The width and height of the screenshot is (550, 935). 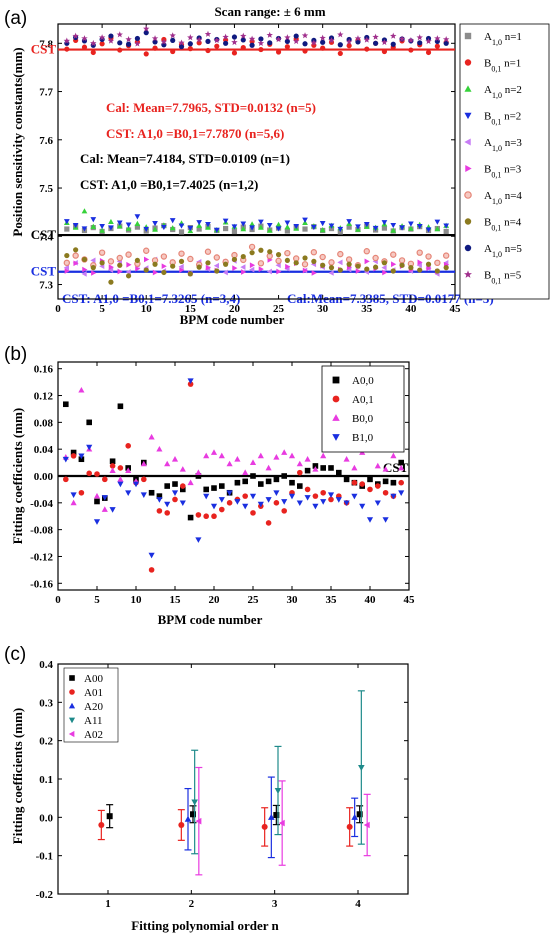 What do you see at coordinates (371, 600) in the screenshot?
I see `panel-b-xtick-label: 40` at bounding box center [371, 600].